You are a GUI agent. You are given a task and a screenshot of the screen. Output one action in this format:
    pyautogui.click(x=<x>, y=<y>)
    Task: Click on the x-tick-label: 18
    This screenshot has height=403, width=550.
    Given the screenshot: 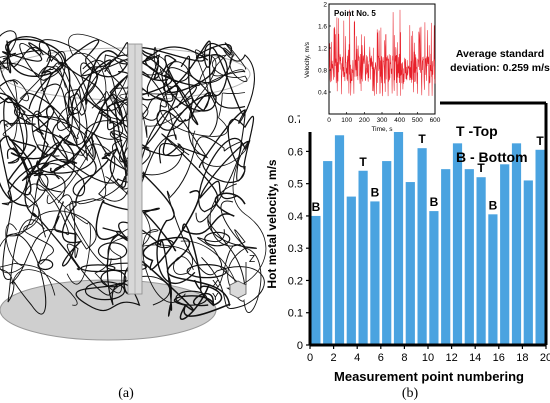 What is the action you would take?
    pyautogui.click(x=522, y=358)
    